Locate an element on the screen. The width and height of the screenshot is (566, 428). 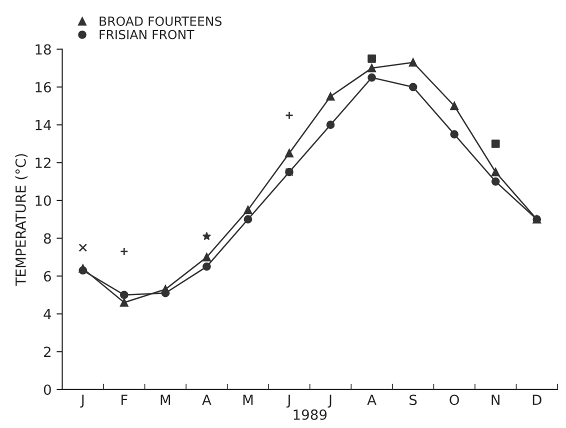
x-tick-label: S is located at coordinates (413, 400).